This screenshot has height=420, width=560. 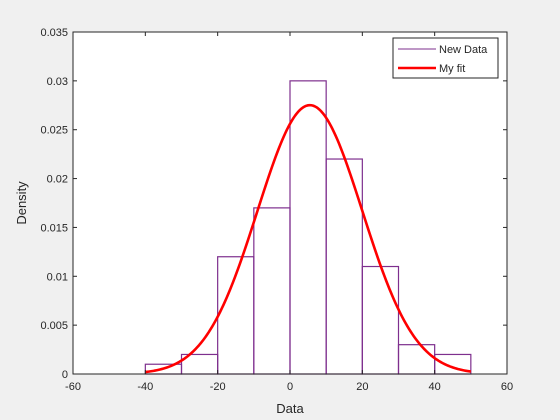 What do you see at coordinates (73, 387) in the screenshot?
I see `x-tick-label: -60` at bounding box center [73, 387].